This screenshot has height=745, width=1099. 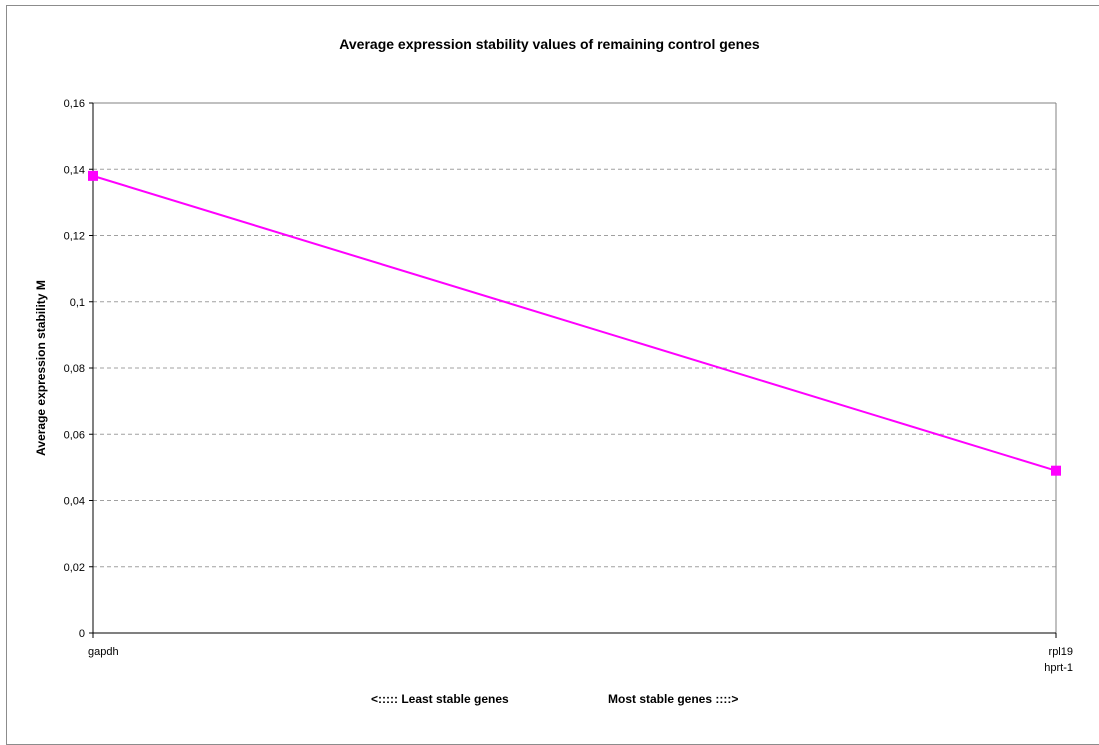 I want to click on y-tick-label: 0,06, so click(x=74, y=435).